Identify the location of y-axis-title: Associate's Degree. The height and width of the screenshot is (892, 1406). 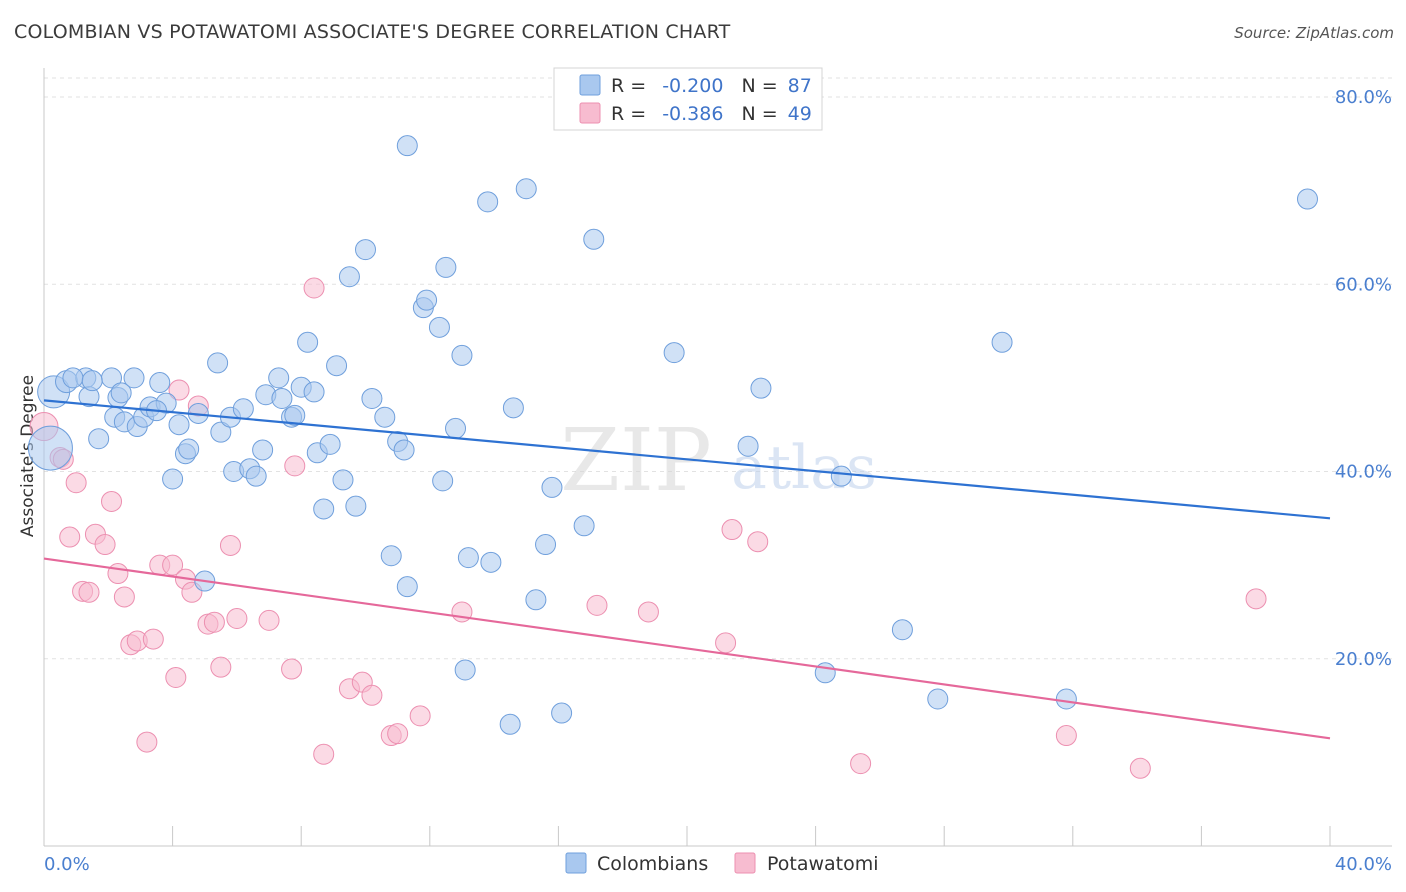
(28, 456).